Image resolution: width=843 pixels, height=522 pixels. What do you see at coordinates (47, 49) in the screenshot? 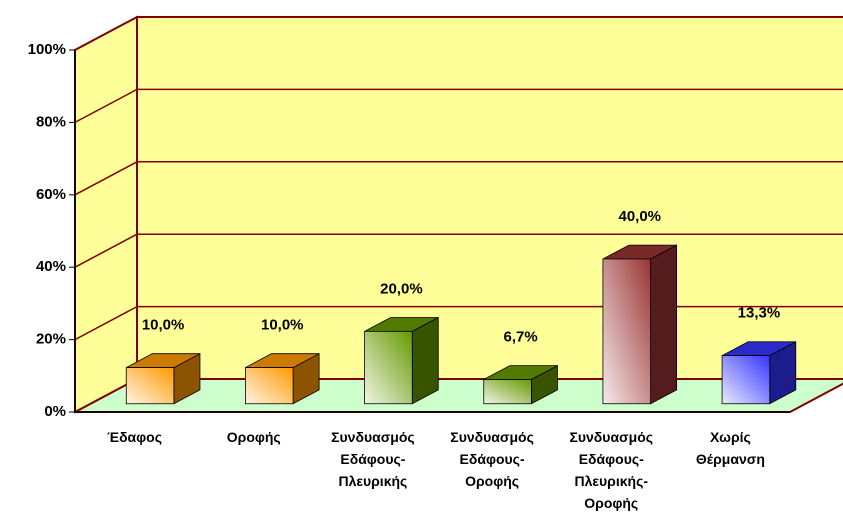
I see `y-tick-label: 100%` at bounding box center [47, 49].